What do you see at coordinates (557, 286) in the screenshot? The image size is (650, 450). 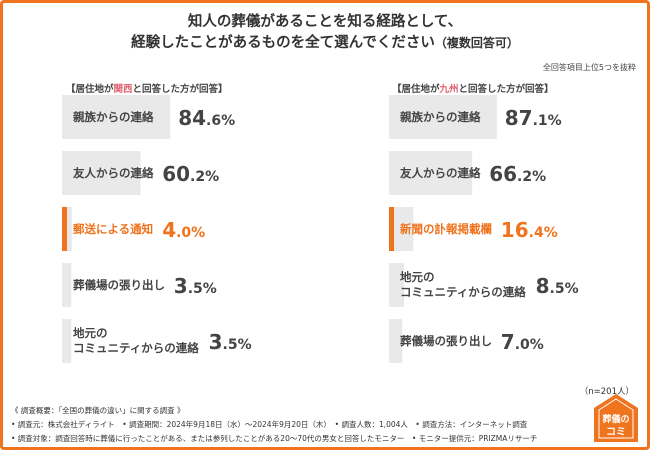 I see `value-label-1-3: 8.5%` at bounding box center [557, 286].